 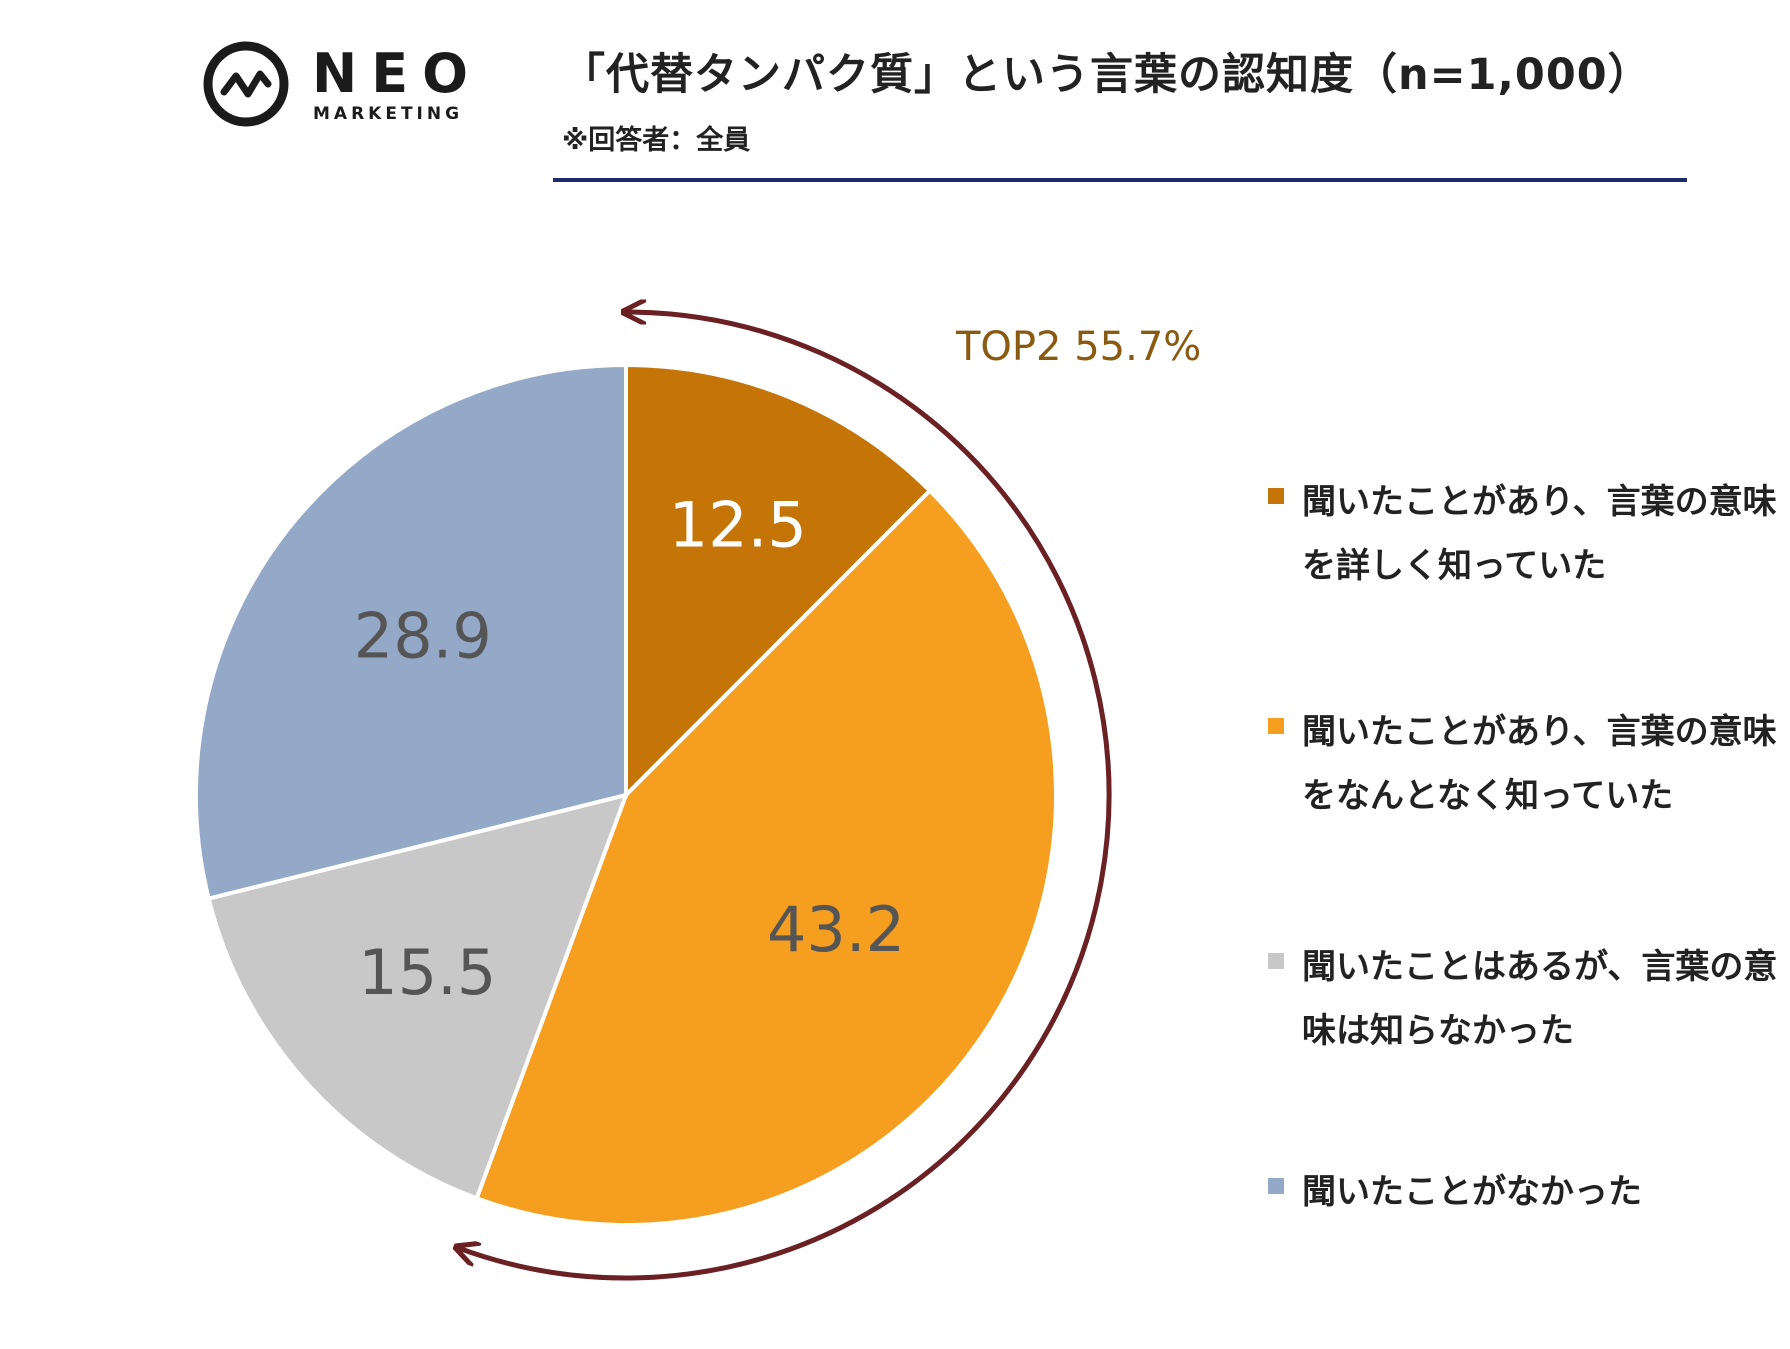 What do you see at coordinates (246, 84) in the screenshot?
I see `neo-logo-icon` at bounding box center [246, 84].